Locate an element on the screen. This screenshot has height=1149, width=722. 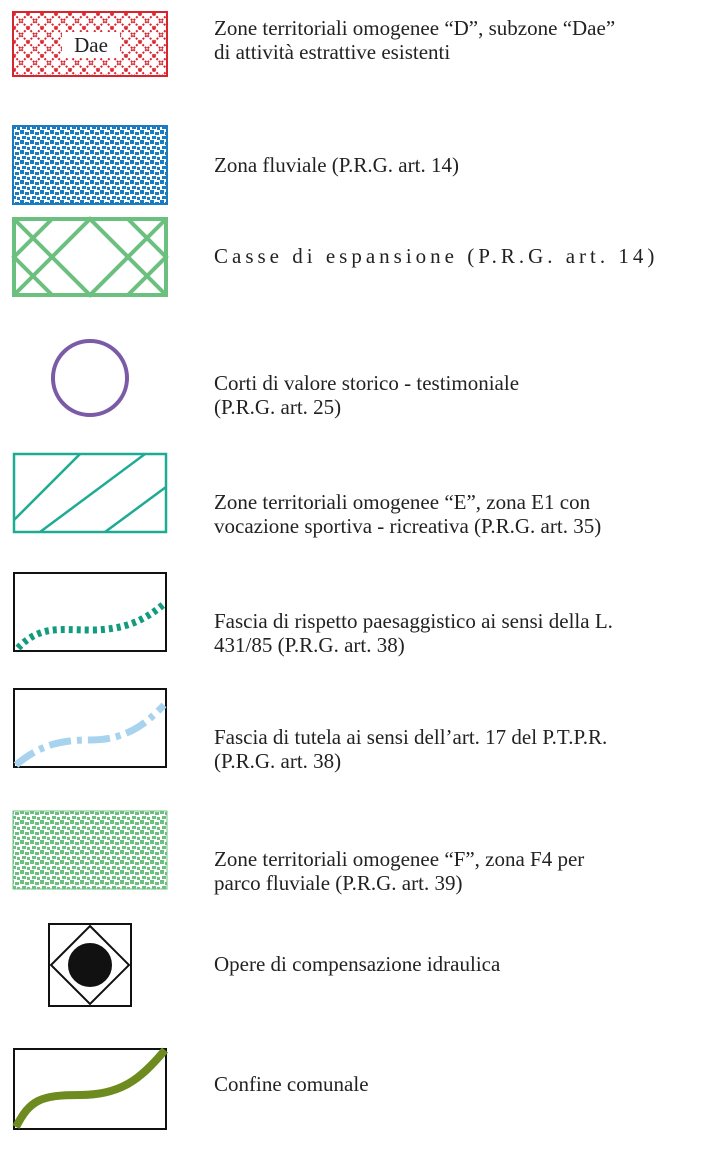
symbol-casse is located at coordinates (90, 257).